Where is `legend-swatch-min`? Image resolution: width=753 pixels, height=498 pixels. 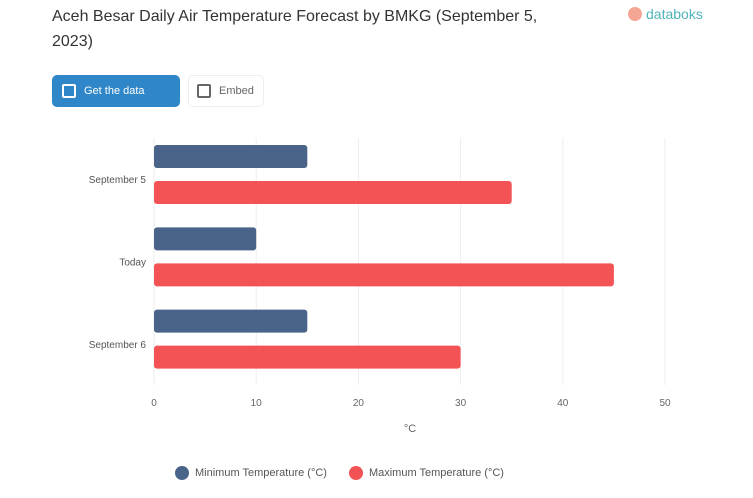 legend-swatch-min is located at coordinates (182, 473).